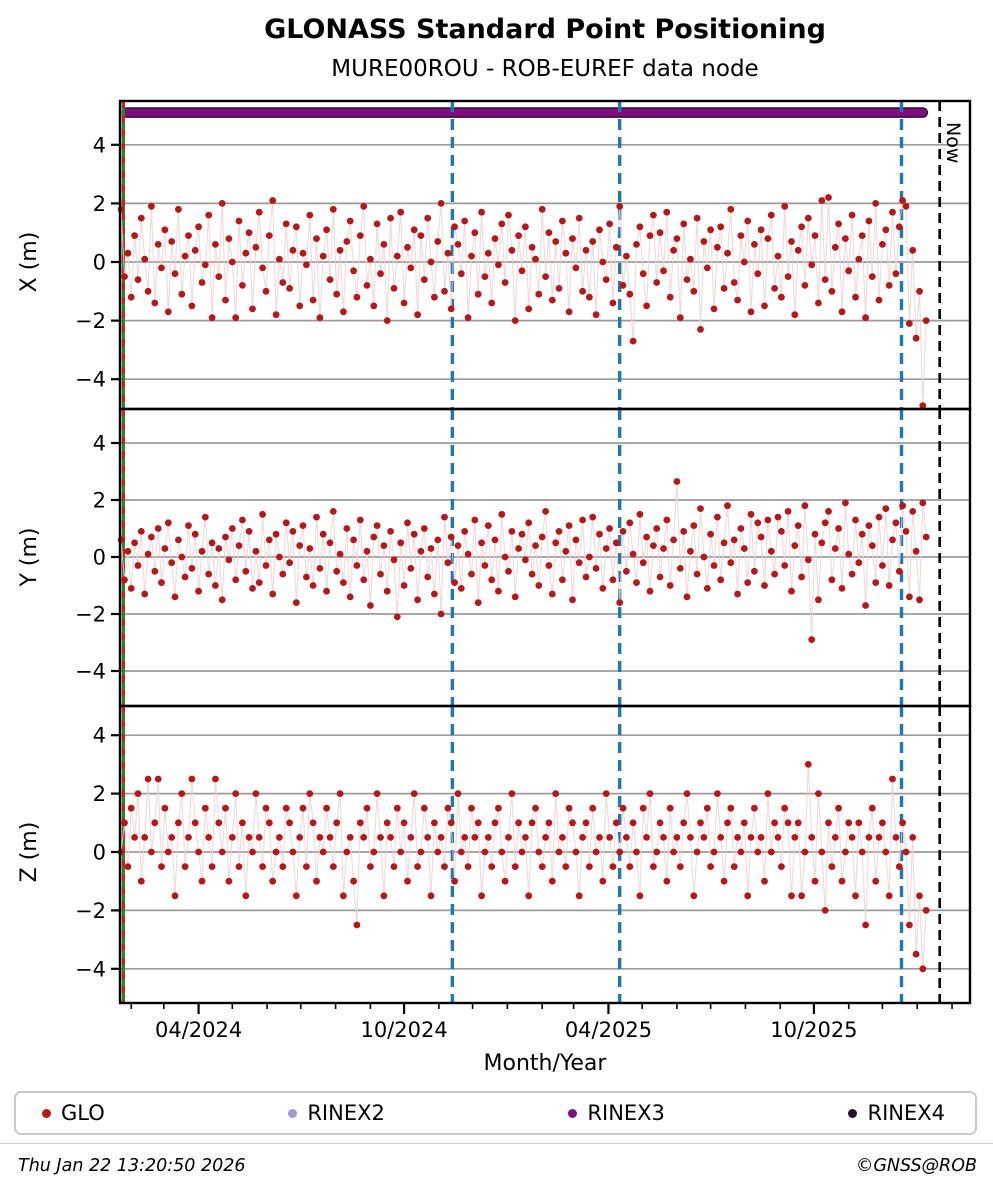 Image resolution: width=993 pixels, height=1194 pixels. What do you see at coordinates (29, 262) in the screenshot?
I see `y-axis-label-x: X (m)` at bounding box center [29, 262].